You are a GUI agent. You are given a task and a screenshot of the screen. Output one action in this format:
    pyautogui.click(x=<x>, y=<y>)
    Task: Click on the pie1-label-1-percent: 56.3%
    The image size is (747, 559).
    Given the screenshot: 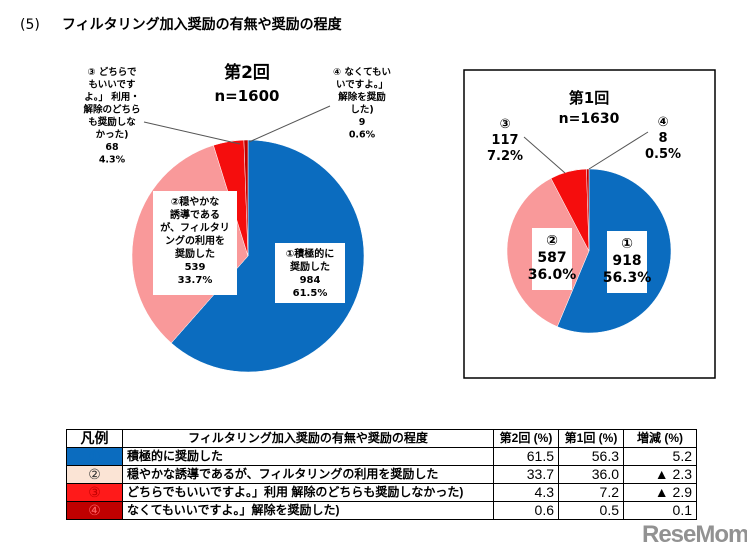 What is the action you would take?
    pyautogui.click(x=627, y=278)
    